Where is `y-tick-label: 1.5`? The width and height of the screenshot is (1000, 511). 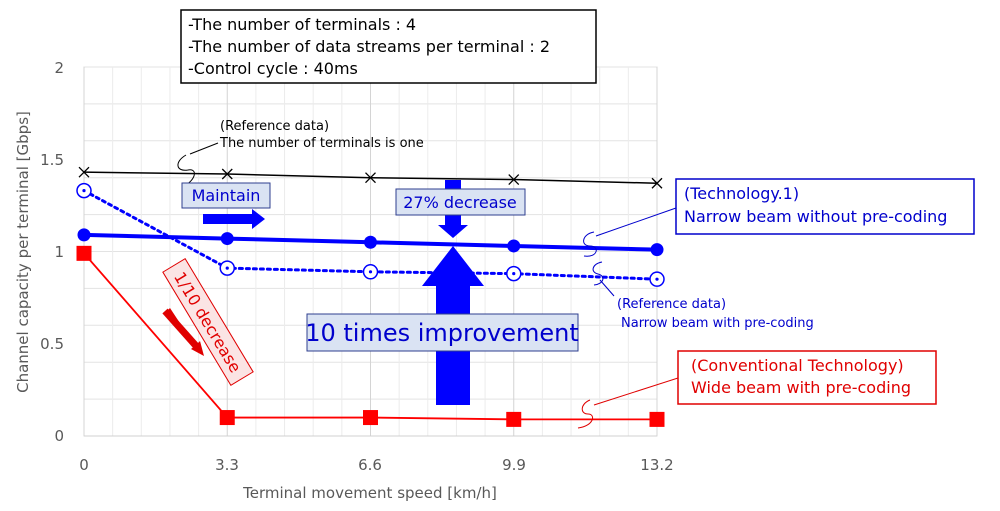
y-tick-label: 1.5 is located at coordinates (52, 160).